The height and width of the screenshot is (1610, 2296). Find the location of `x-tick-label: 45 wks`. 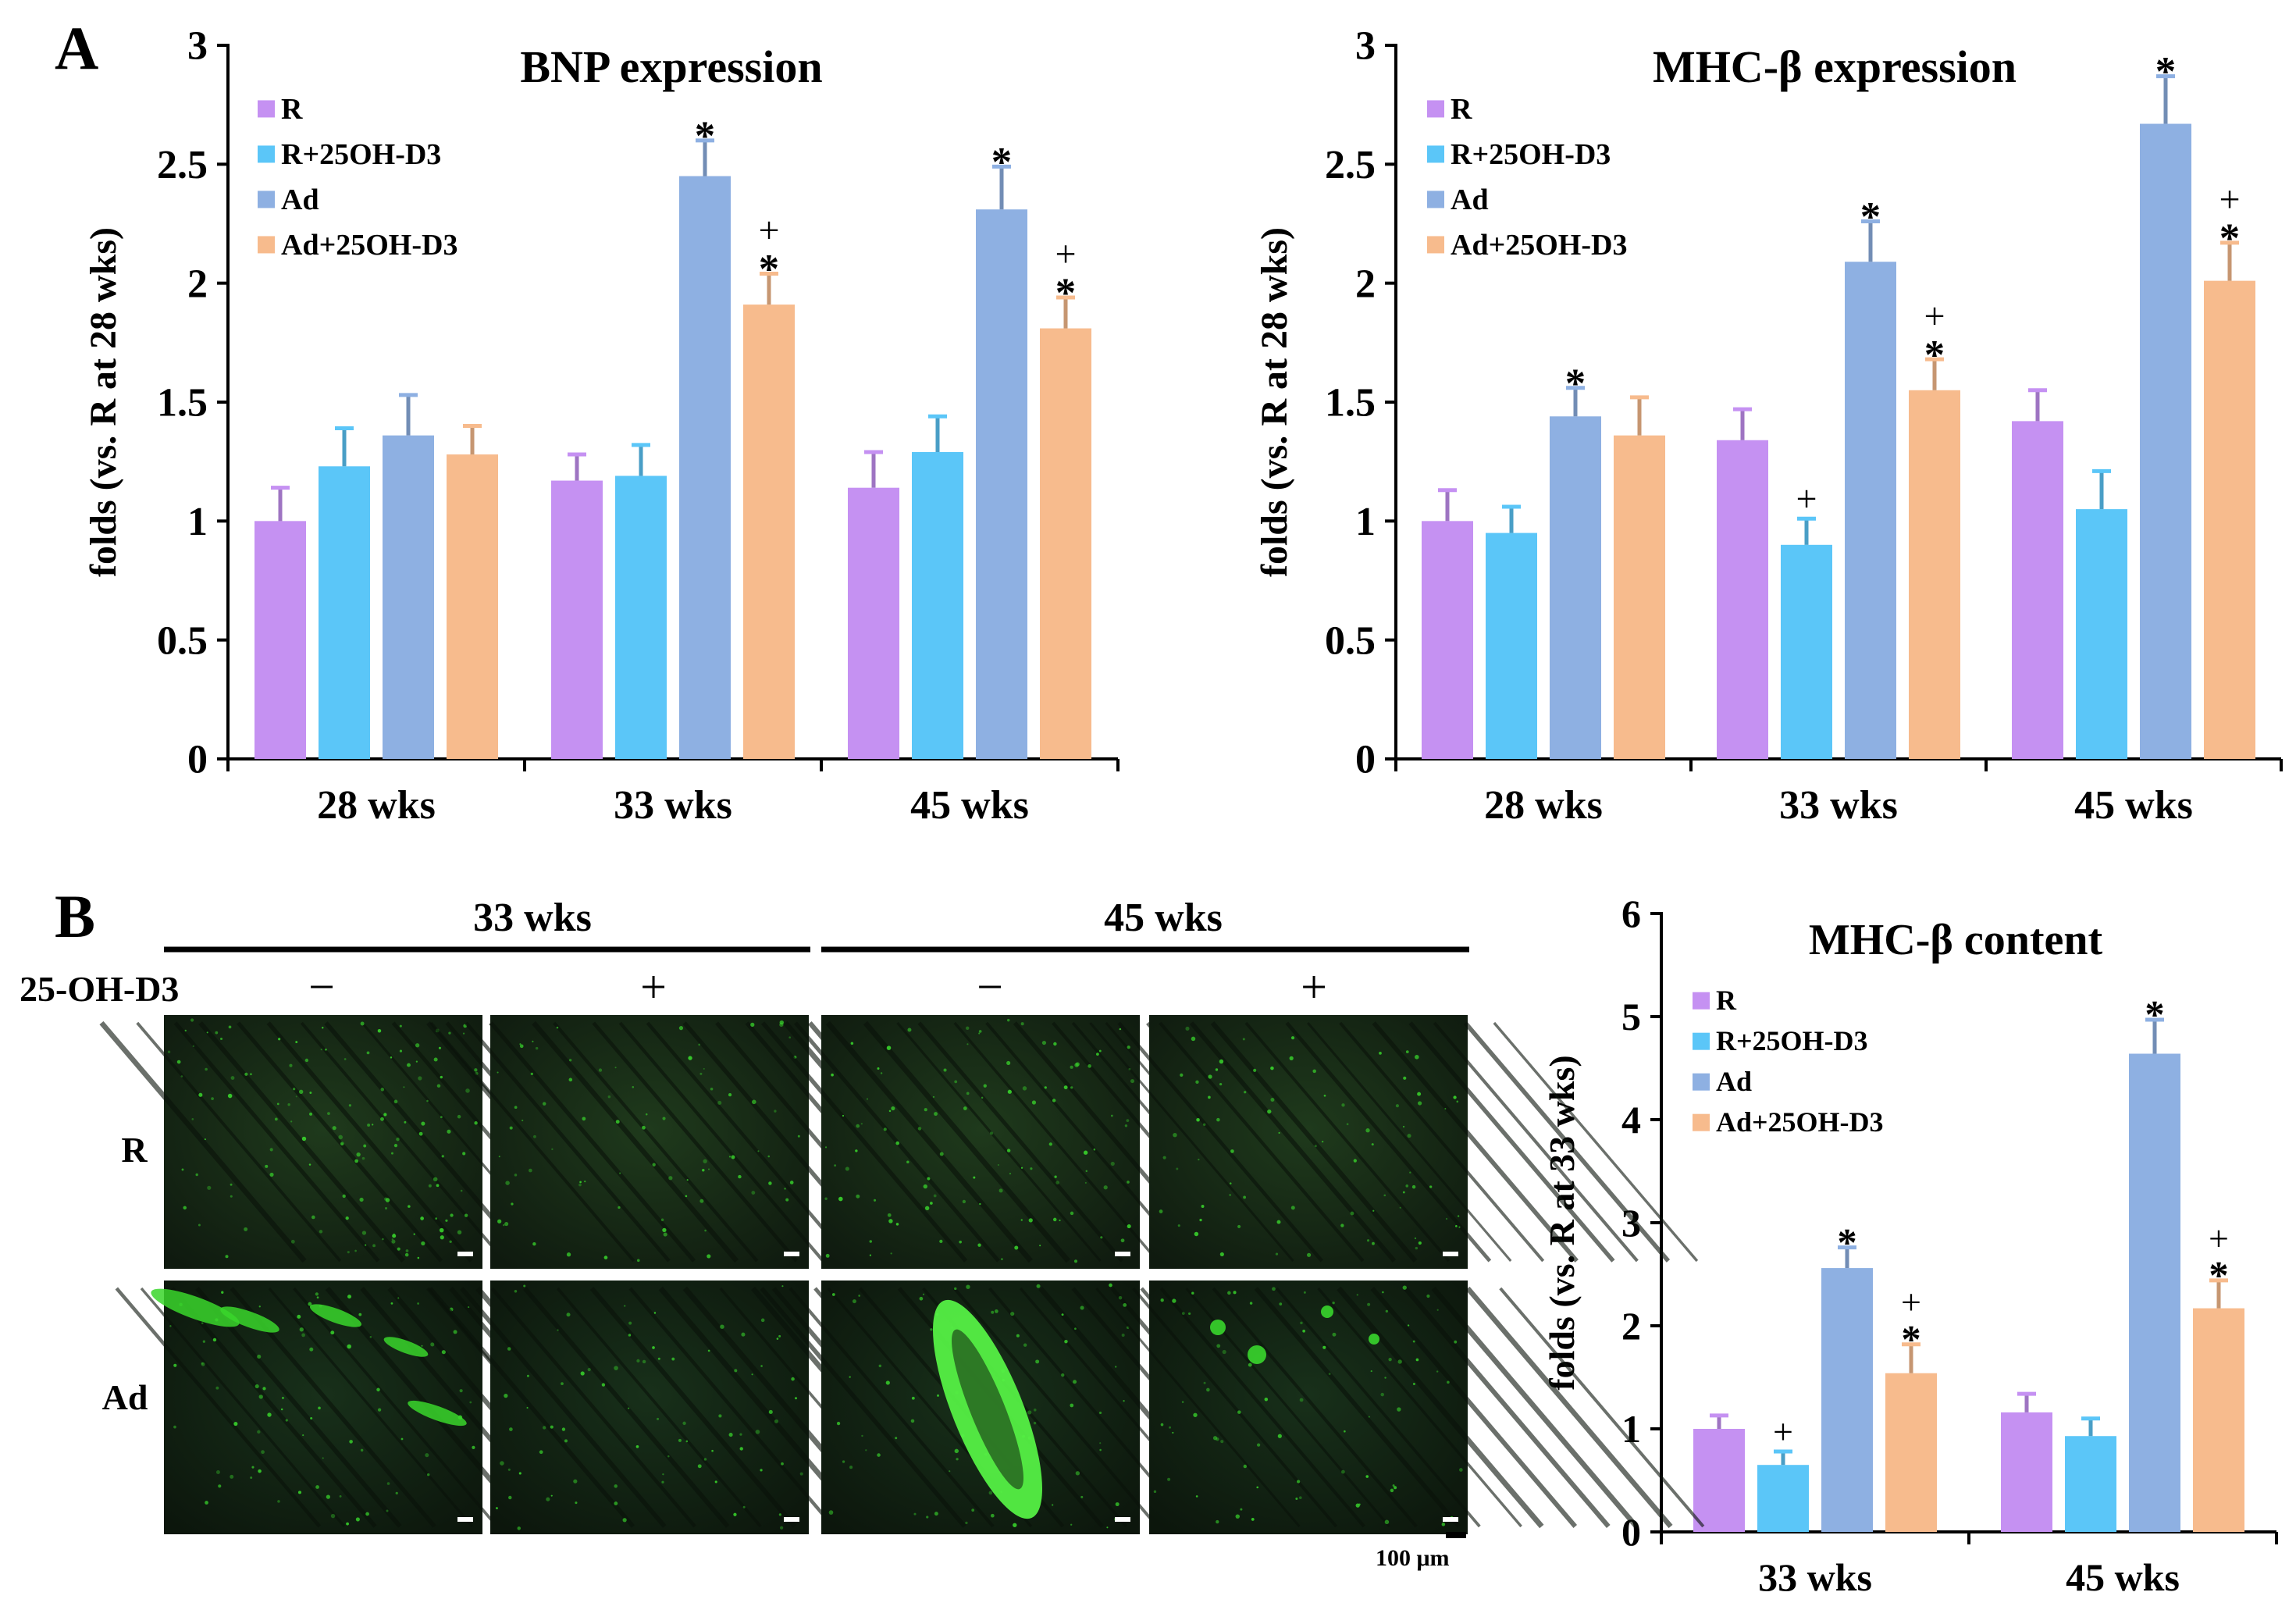

x-tick-label: 45 wks is located at coordinates (970, 805).